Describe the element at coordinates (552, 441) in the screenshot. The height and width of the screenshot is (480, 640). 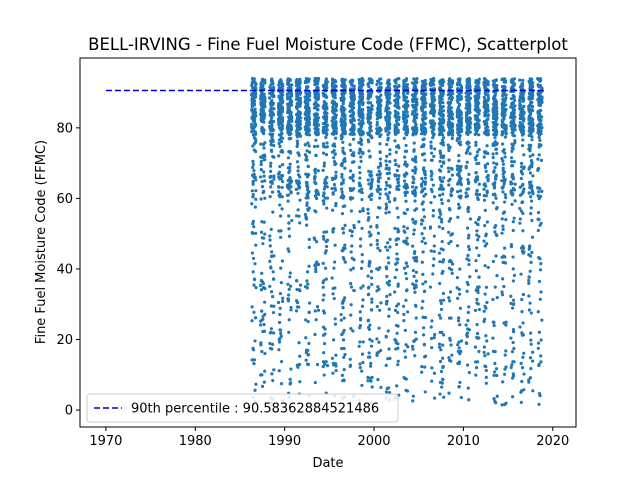
I see `x-tick-label: 2020` at that location.